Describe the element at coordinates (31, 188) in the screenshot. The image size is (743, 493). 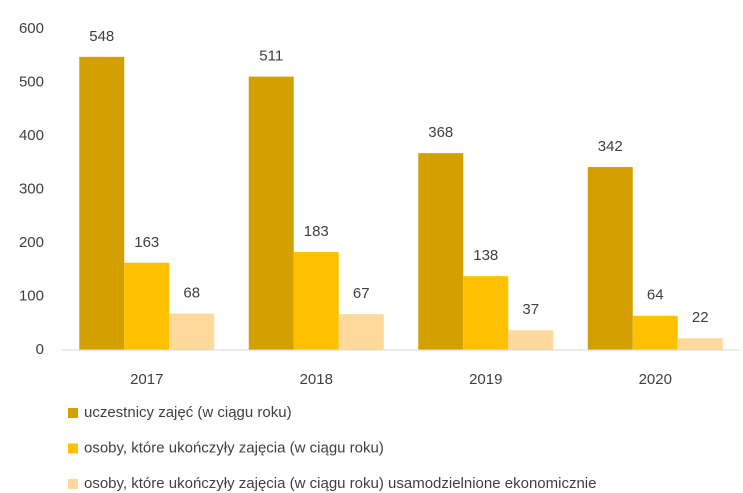
I see `y-tick-label: 300` at that location.